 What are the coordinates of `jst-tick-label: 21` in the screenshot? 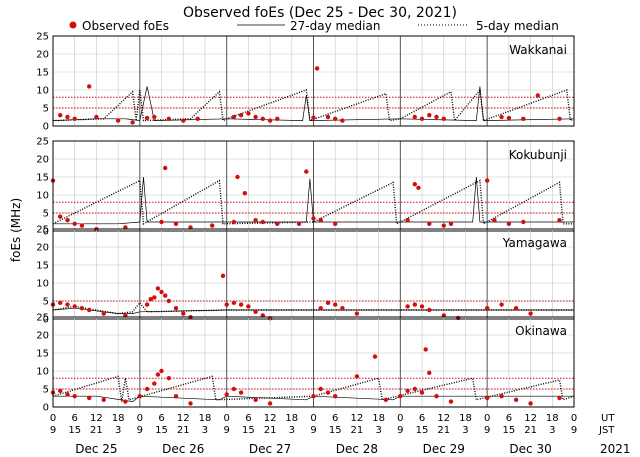 It's located at (357, 430).